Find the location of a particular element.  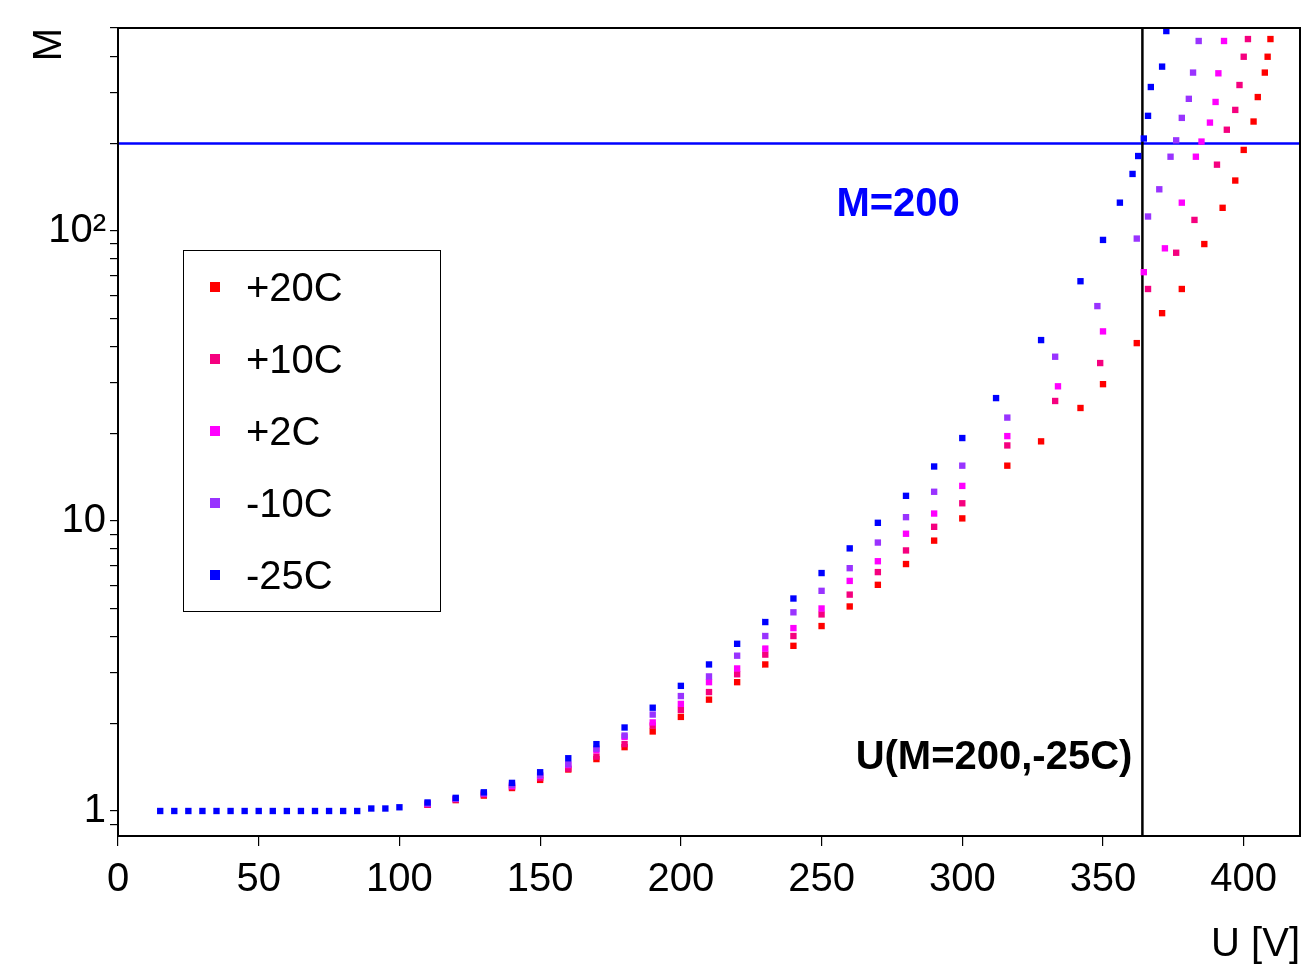

x-tick-label: 250 is located at coordinates (821, 877).